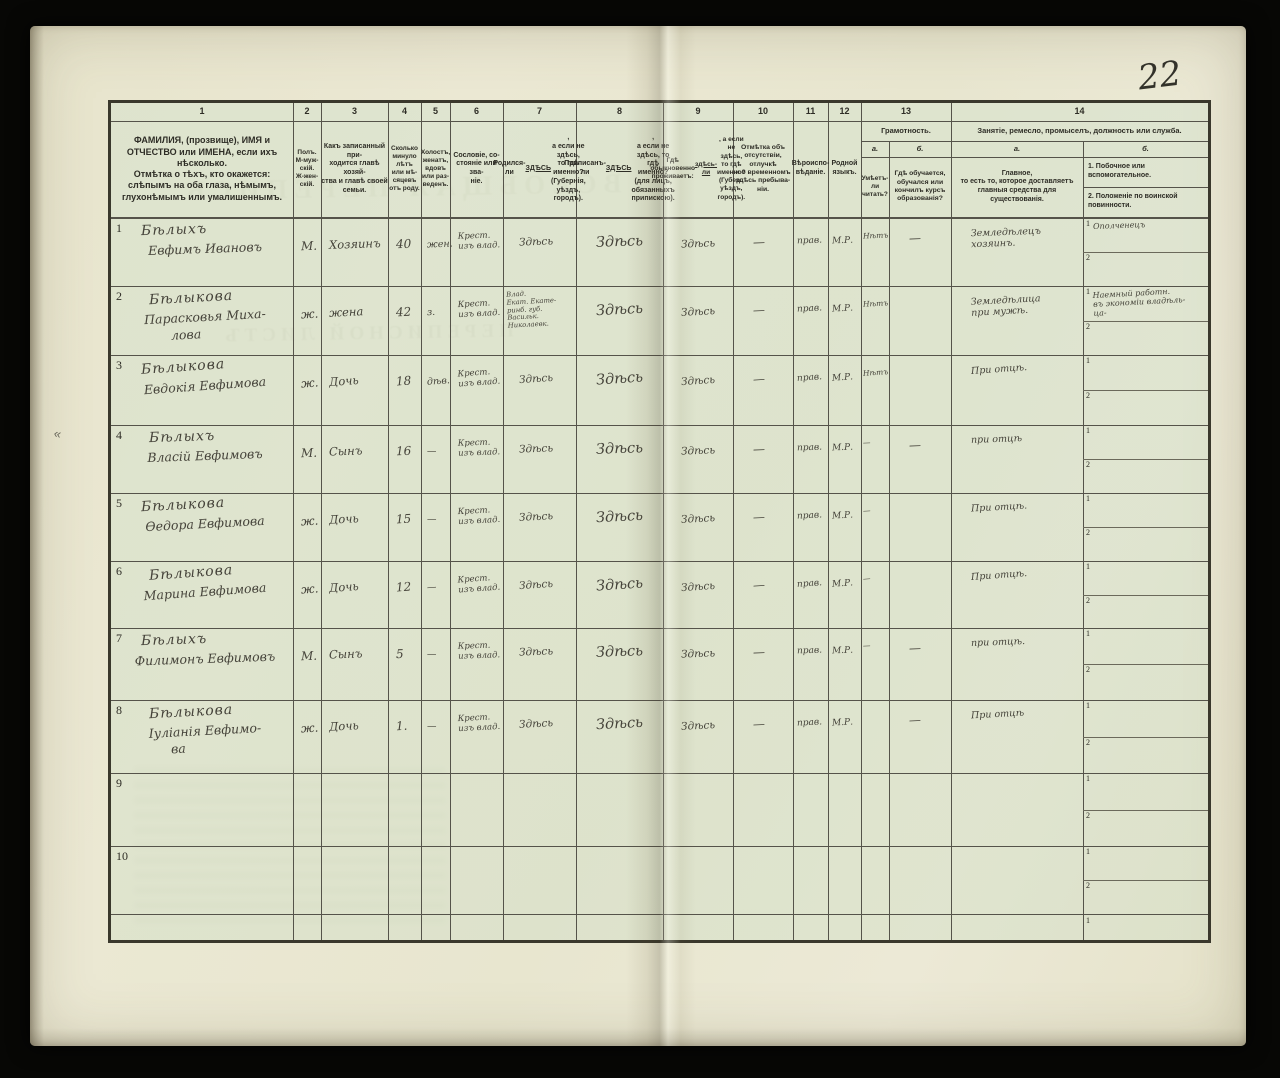  Describe the element at coordinates (810, 111) in the screenshot. I see `column-number: 11` at that location.